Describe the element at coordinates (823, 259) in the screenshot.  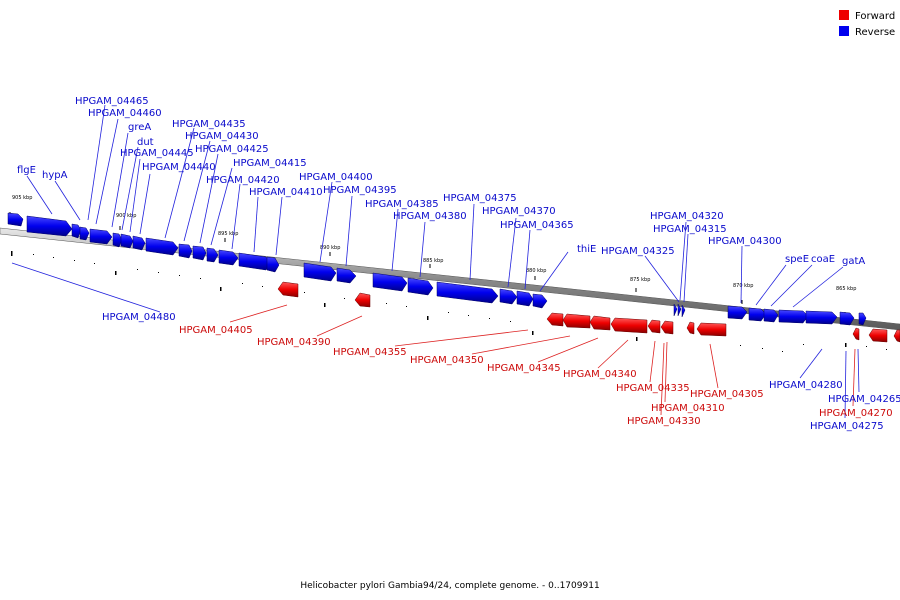
I see `gene-label: coaE` at that location.